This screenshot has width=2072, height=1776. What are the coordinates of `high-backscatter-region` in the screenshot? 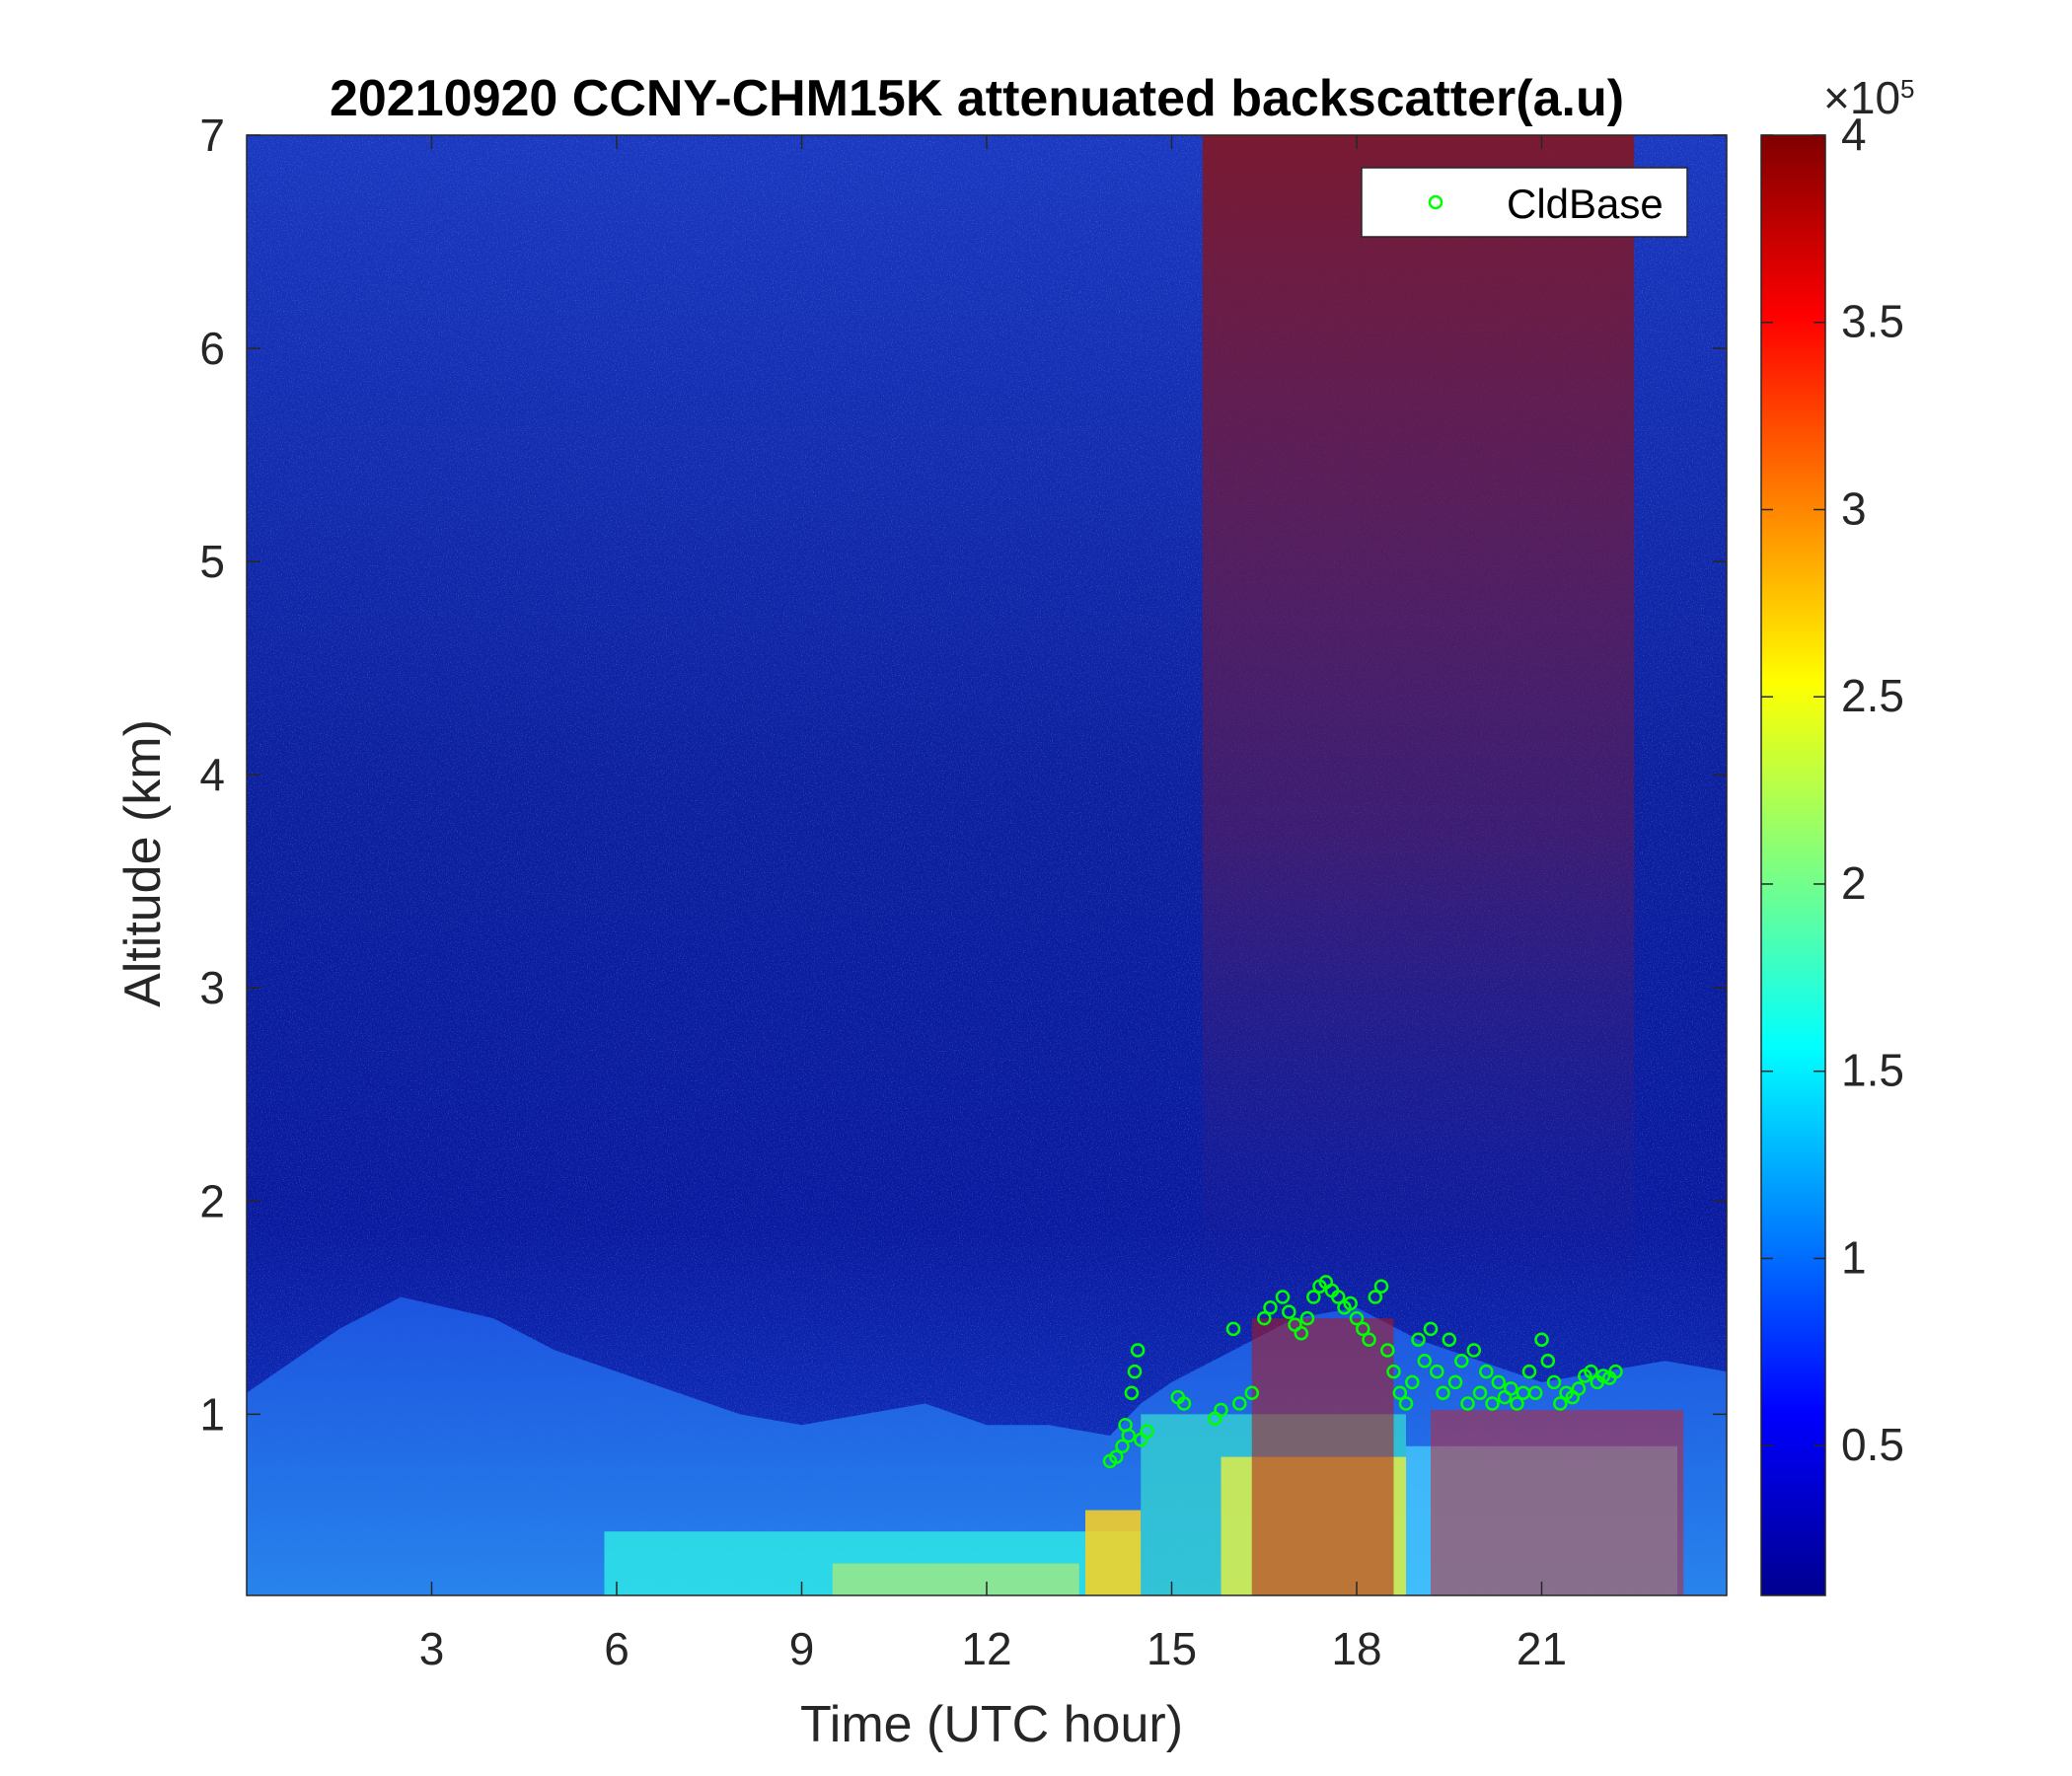 It's located at (1418, 722).